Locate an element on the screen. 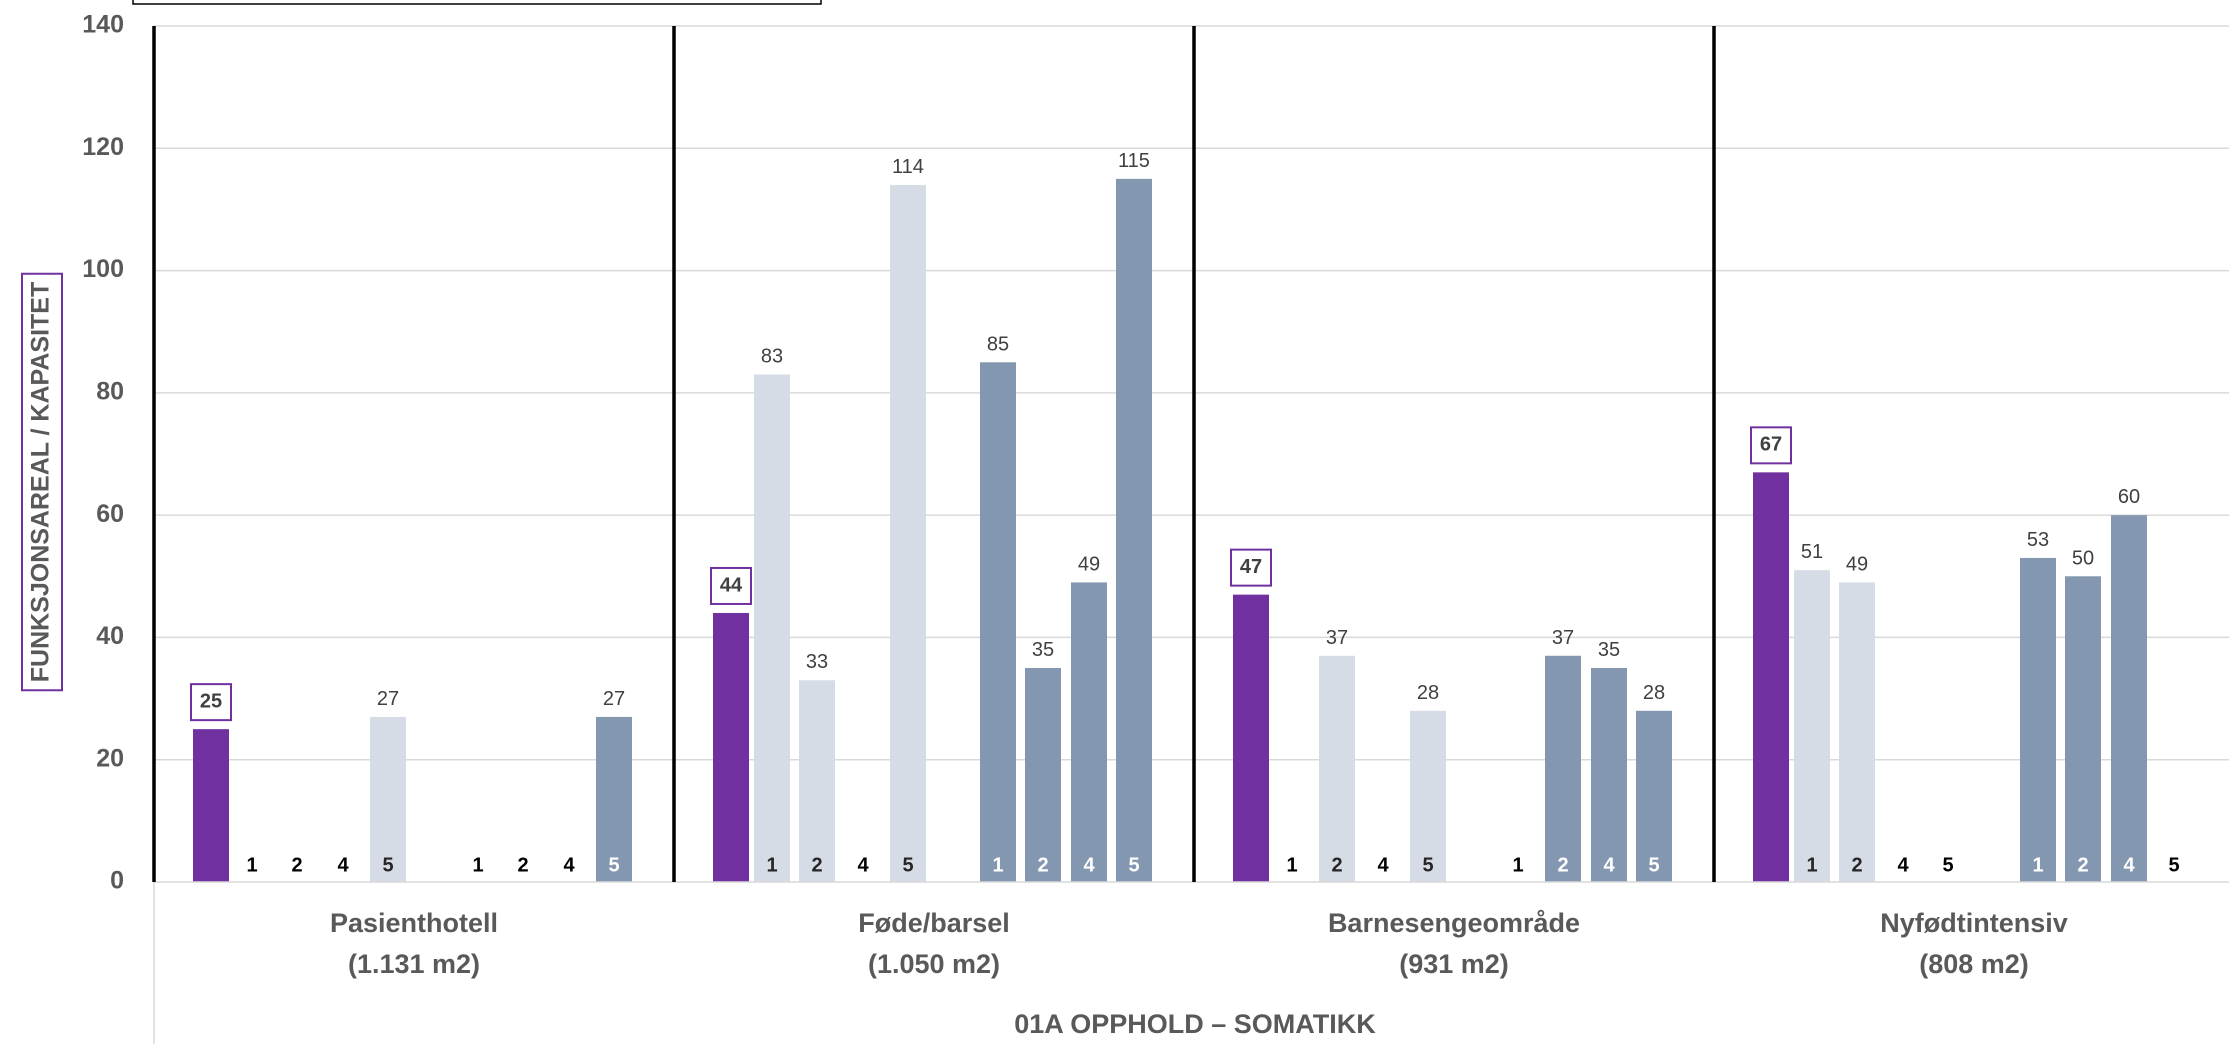 This screenshot has height=1044, width=2229. category-area-label: (1.050 m2) is located at coordinates (934, 964).